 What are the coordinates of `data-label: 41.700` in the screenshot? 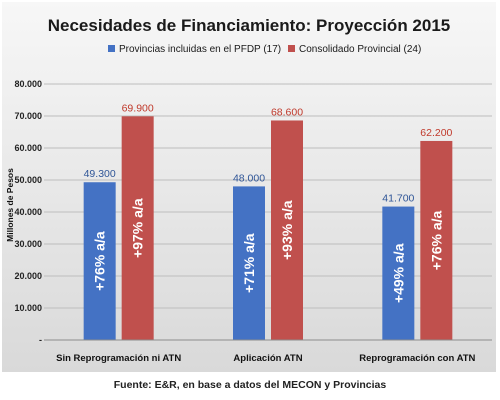 It's located at (398, 199).